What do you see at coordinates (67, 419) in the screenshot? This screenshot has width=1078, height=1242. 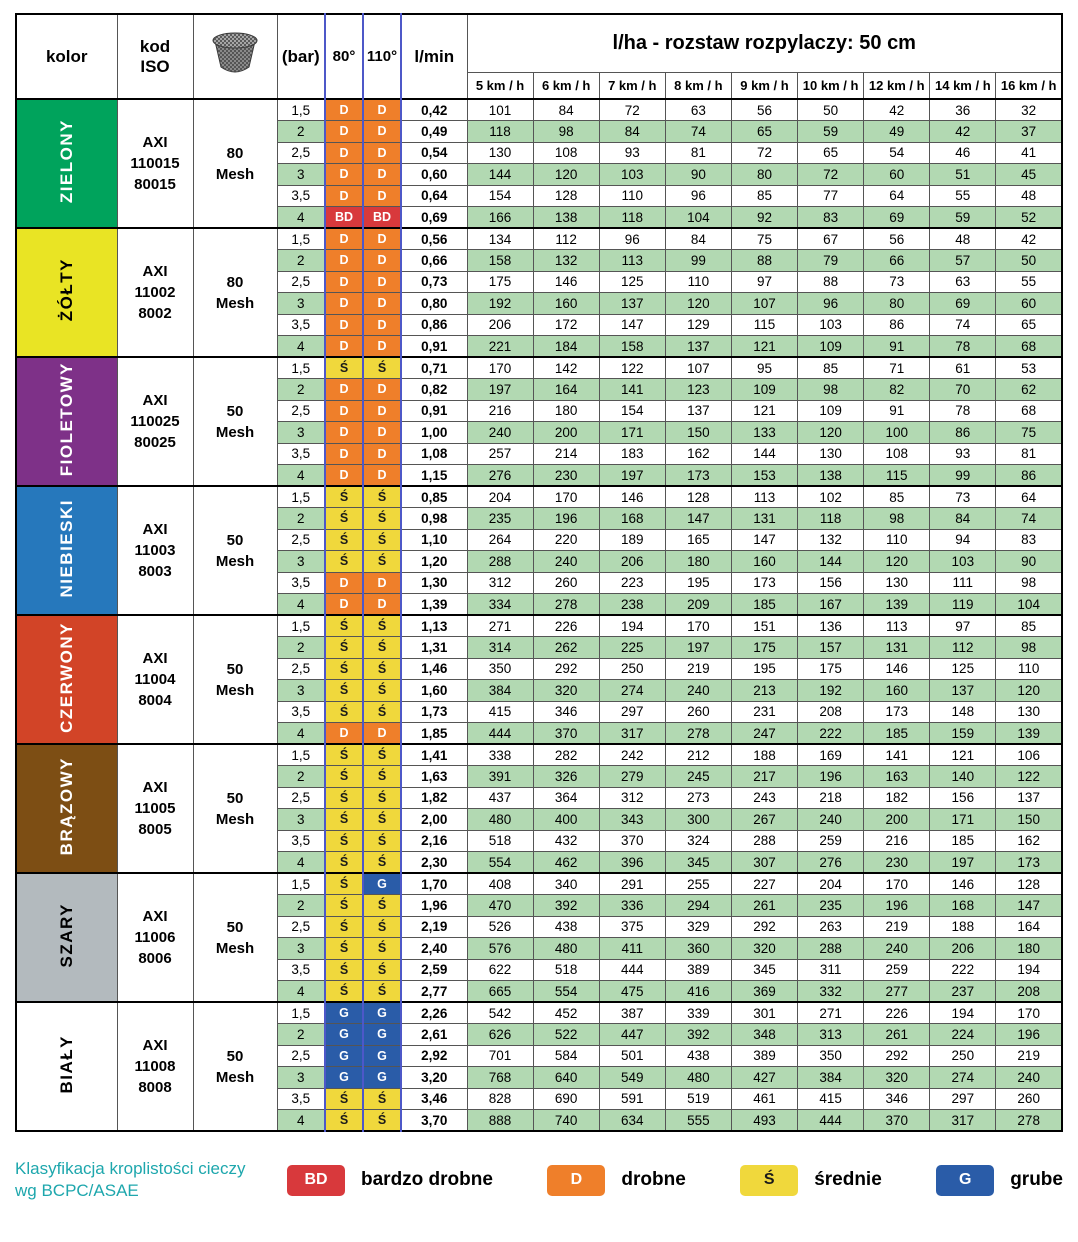 I see `color-name: FIOLETOWY` at bounding box center [67, 419].